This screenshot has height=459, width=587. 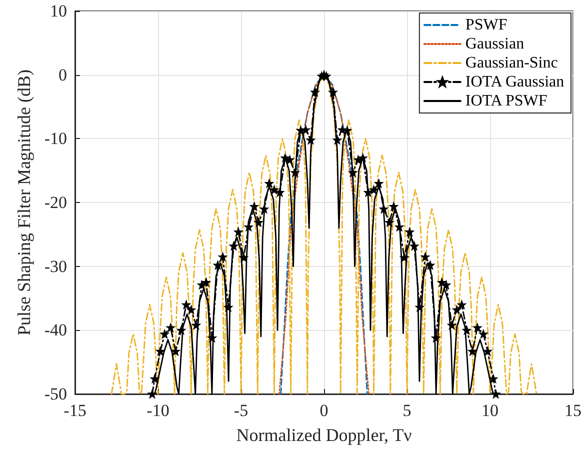 I want to click on legend-label: IOTA PSWF, so click(x=506, y=101).